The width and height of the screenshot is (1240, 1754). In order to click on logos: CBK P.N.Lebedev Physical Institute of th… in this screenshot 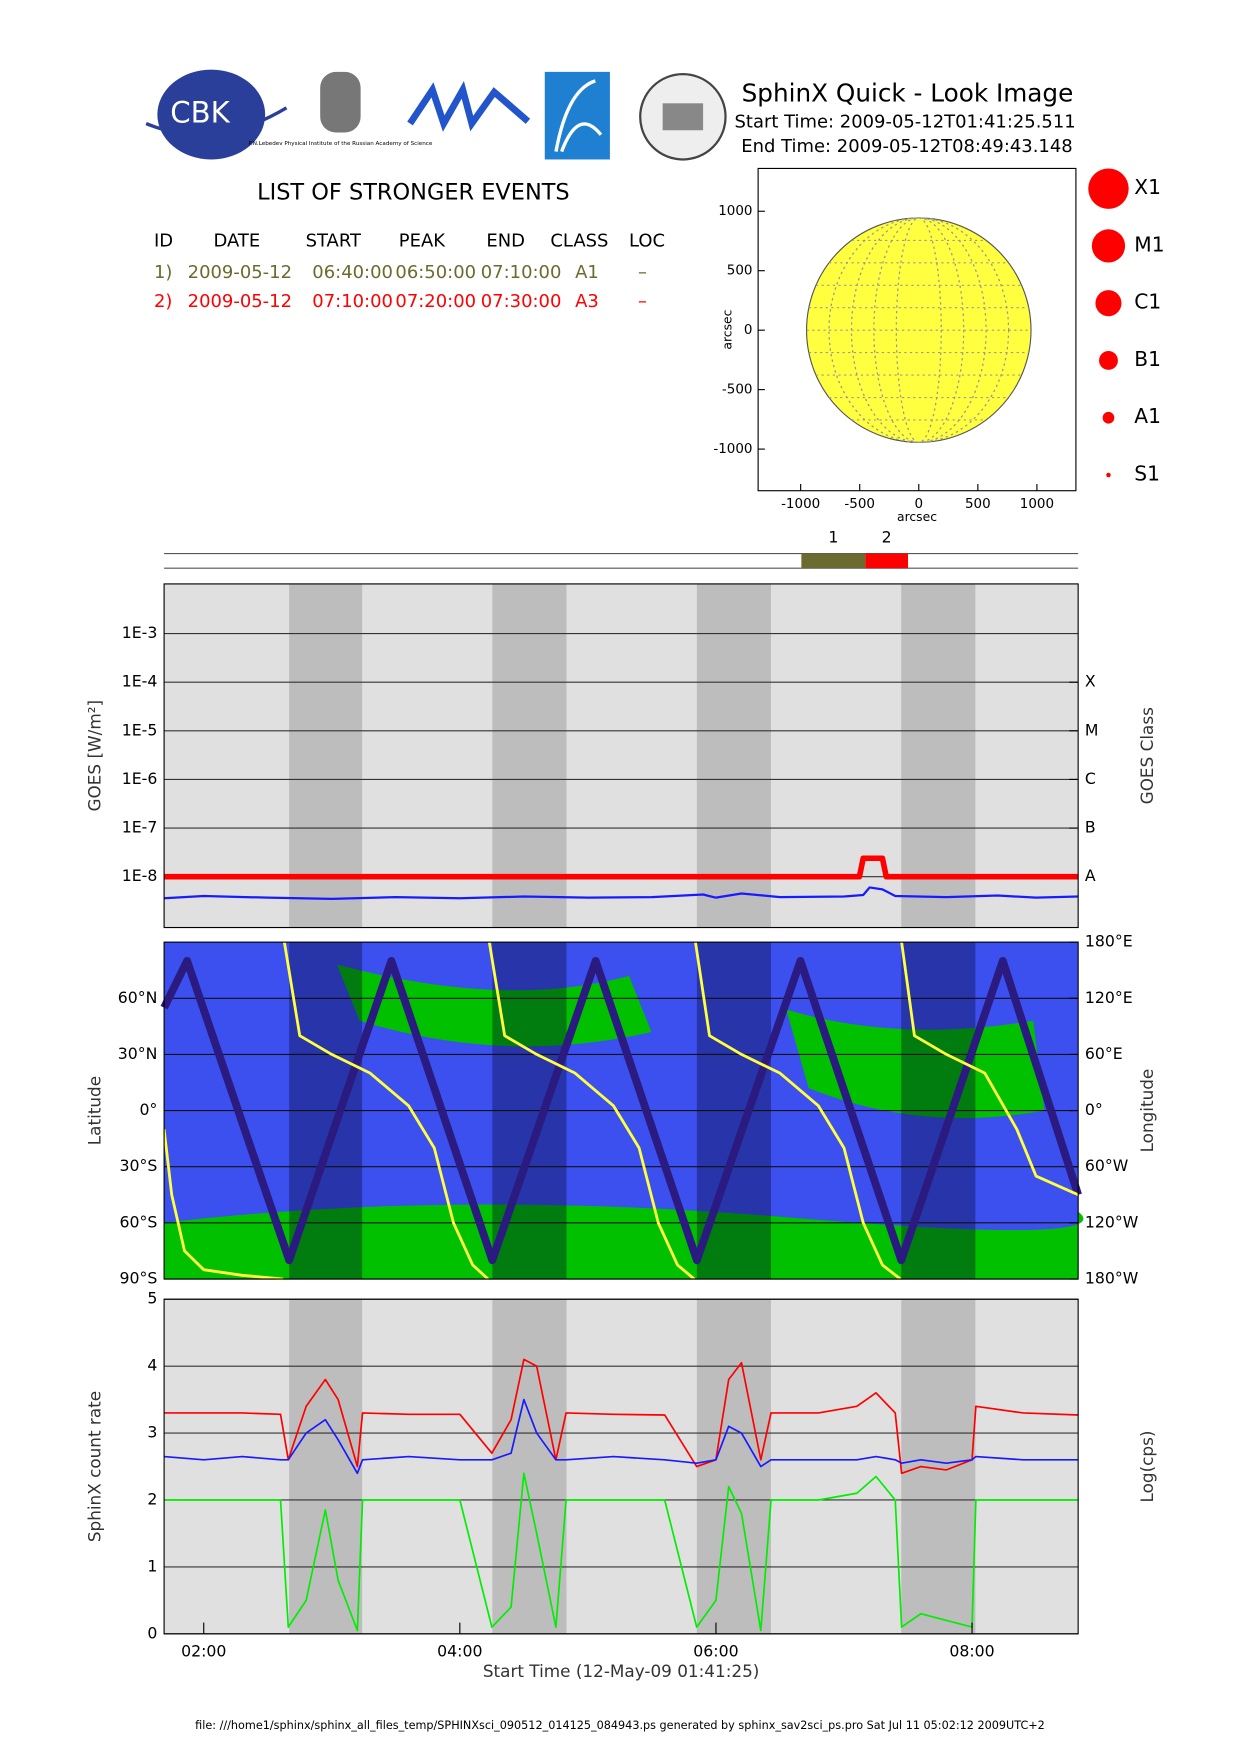, I will do `click(436, 115)`.